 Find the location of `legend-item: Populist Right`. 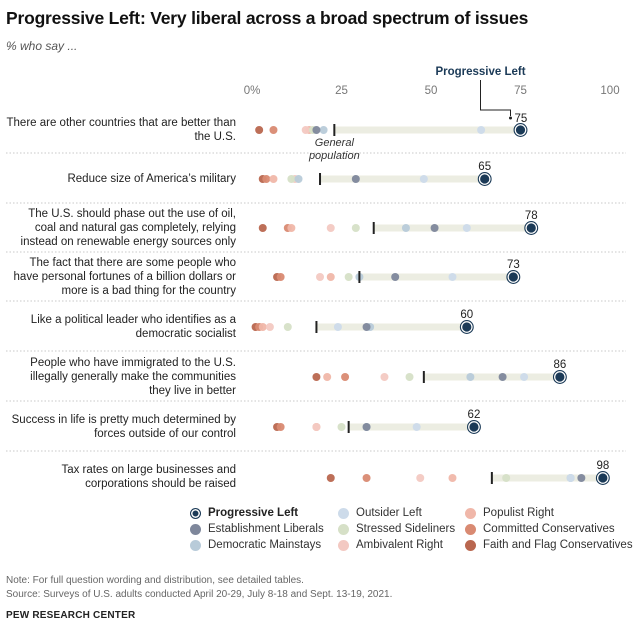

legend-item: Populist Right is located at coordinates (509, 513).